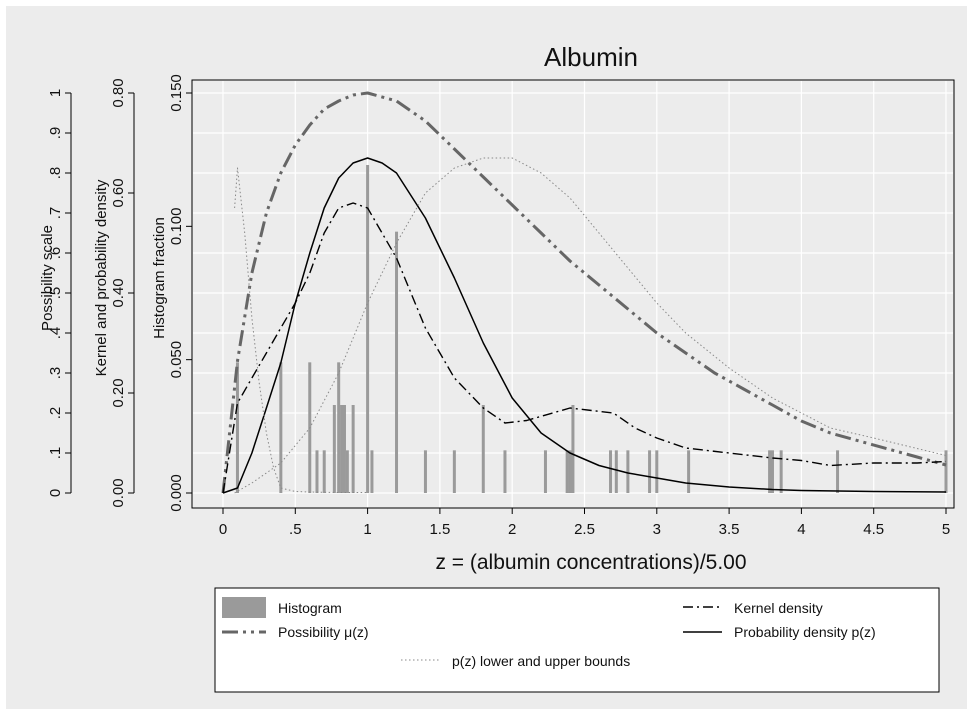 This screenshot has height=715, width=973. What do you see at coordinates (946, 529) in the screenshot?
I see `x-tick-label: 5` at bounding box center [946, 529].